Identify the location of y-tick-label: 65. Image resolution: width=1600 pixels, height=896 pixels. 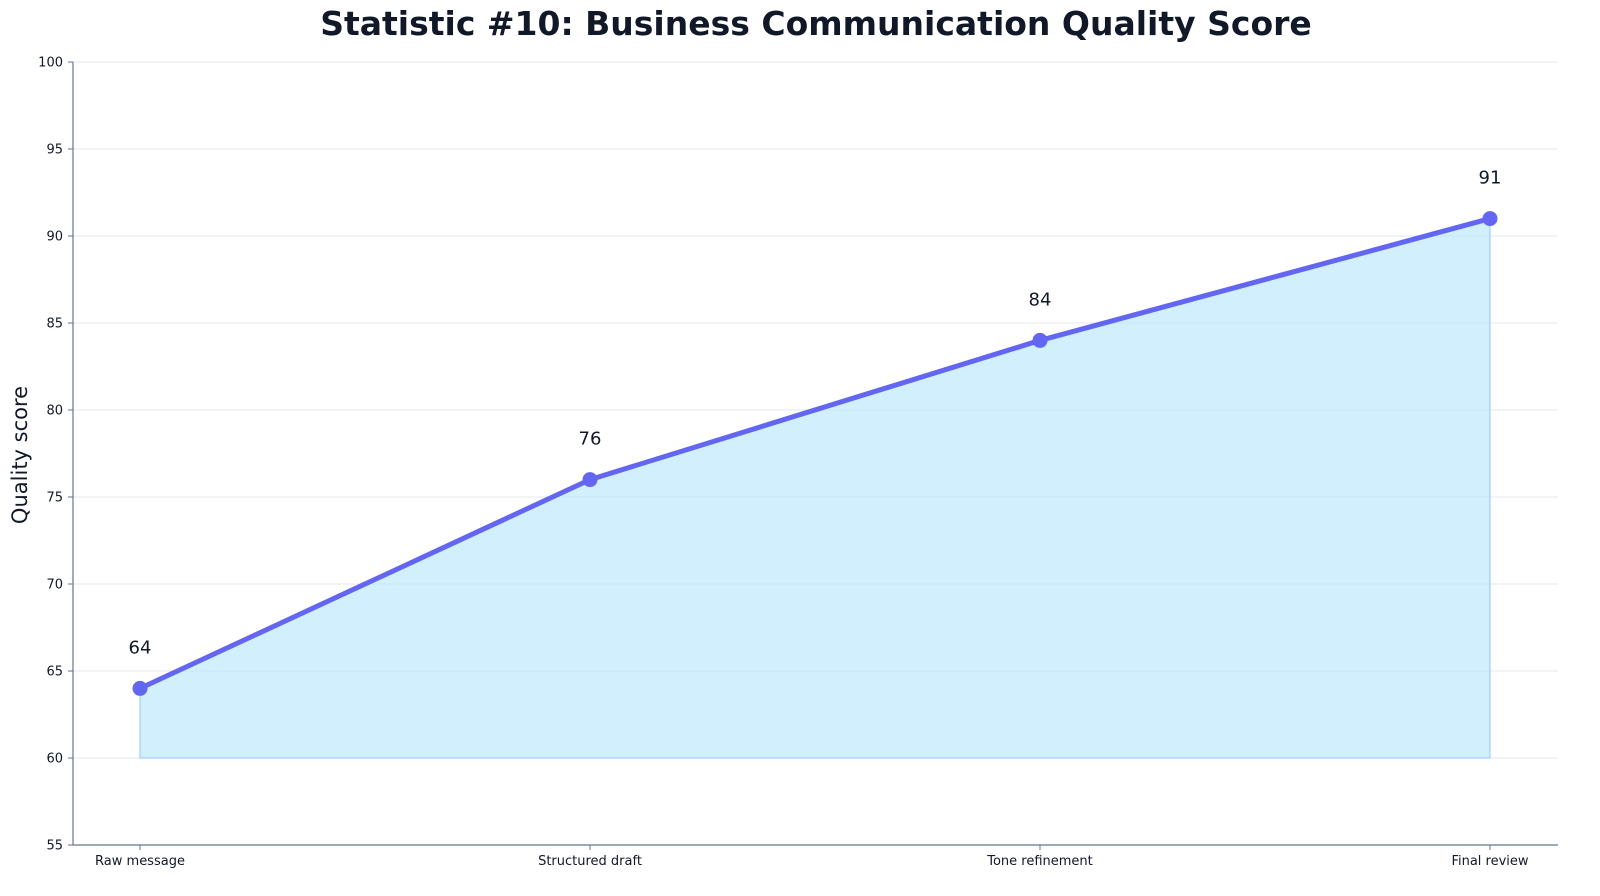
(54, 672).